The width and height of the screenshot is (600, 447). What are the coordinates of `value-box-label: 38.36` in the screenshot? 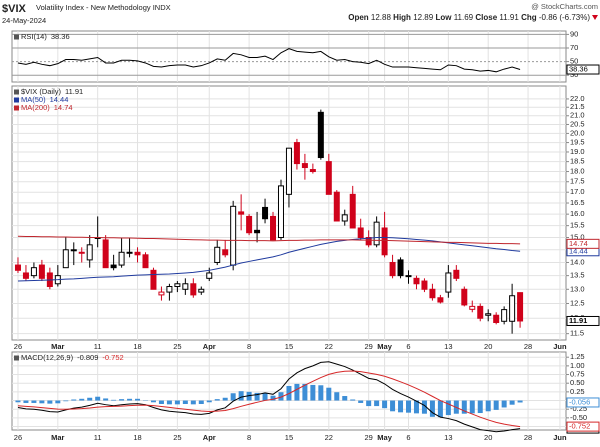 It's located at (578, 68).